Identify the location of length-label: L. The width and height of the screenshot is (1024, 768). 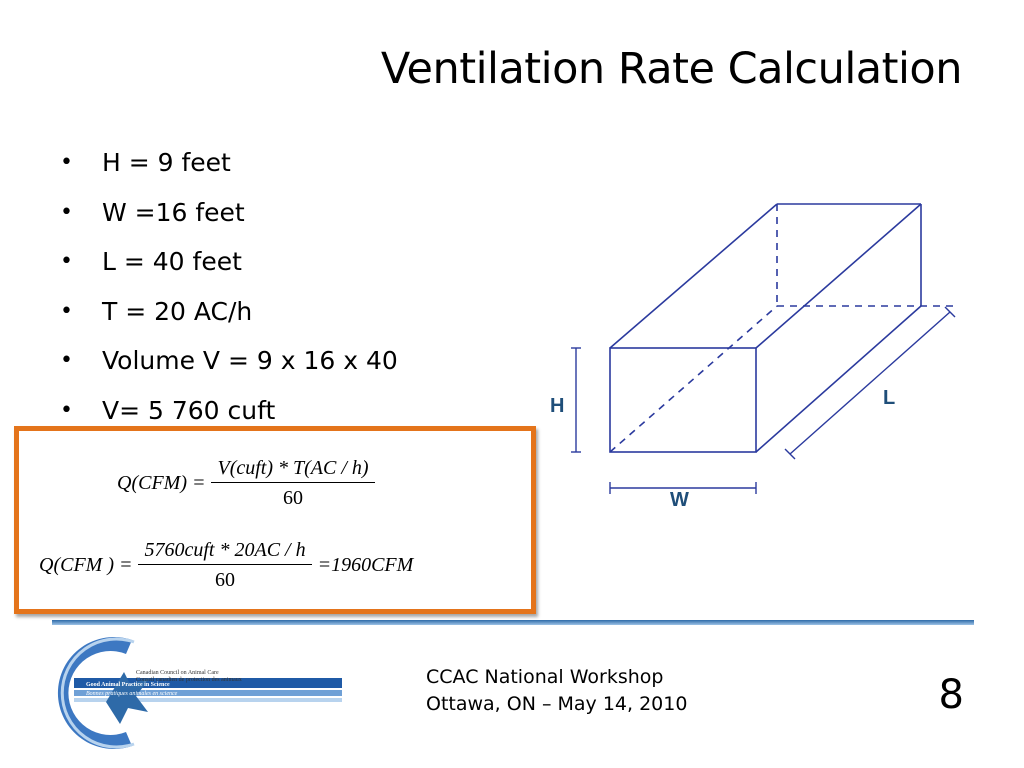
(889, 398).